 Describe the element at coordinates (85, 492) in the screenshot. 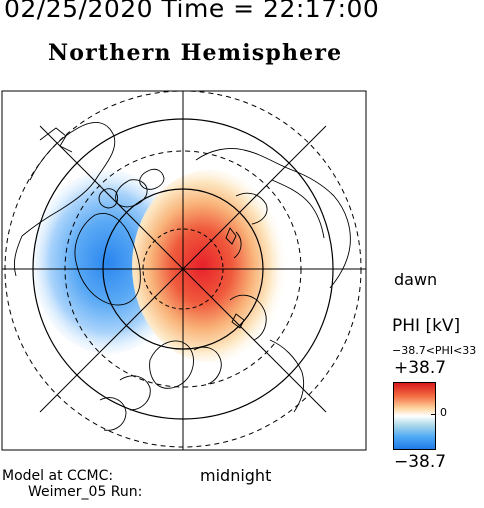

I see `run-label: Weimer_05 Run:` at that location.